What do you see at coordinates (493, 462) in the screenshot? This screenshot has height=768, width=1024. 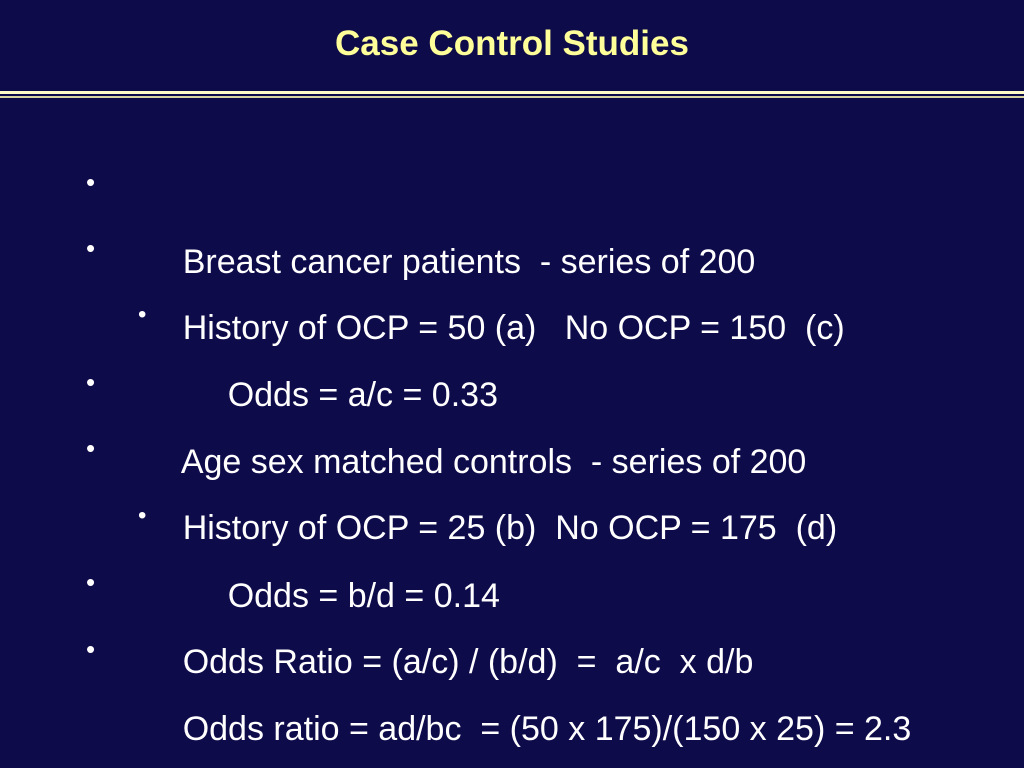 I see `bullet-text: Age sex matched controls - series of 200` at bounding box center [493, 462].